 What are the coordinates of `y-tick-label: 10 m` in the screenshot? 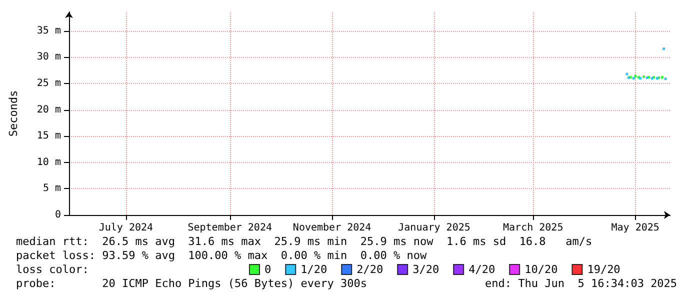 It's located at (48, 162).